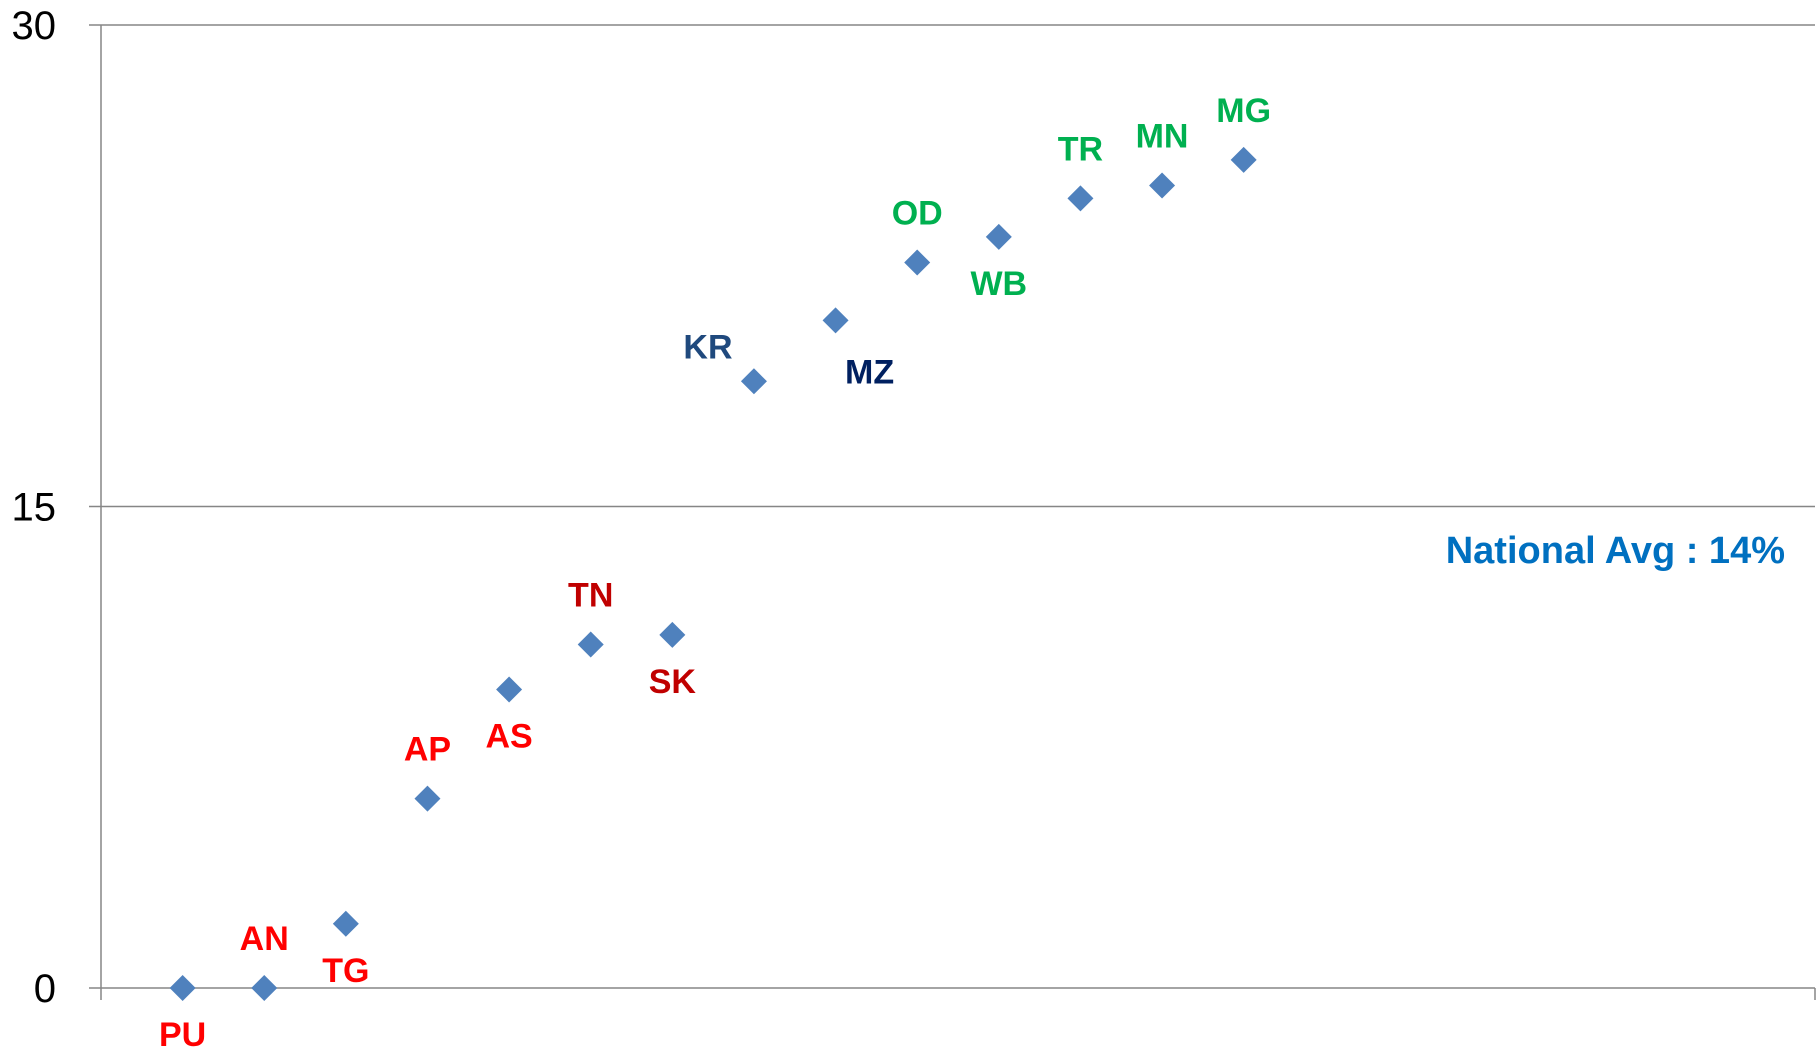 This screenshot has width=1819, height=1049. What do you see at coordinates (45, 989) in the screenshot?
I see `y-tick-label-0: 0` at bounding box center [45, 989].